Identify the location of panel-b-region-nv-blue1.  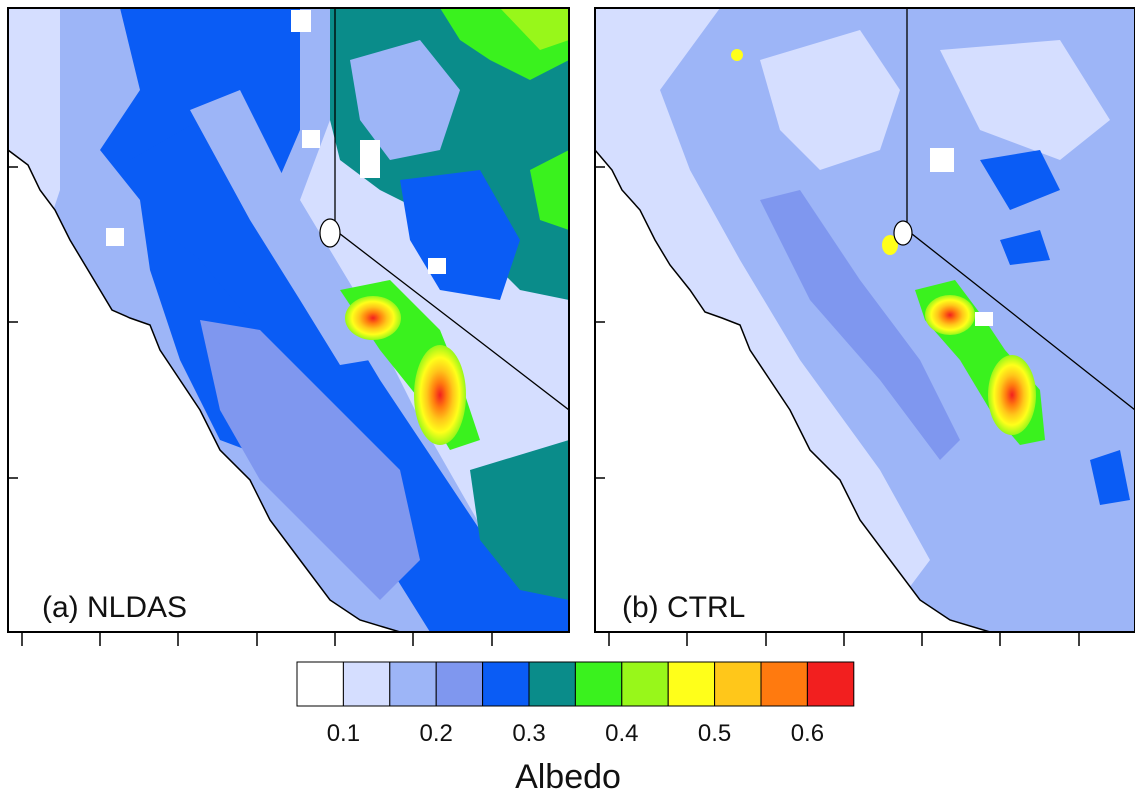
(1020, 180).